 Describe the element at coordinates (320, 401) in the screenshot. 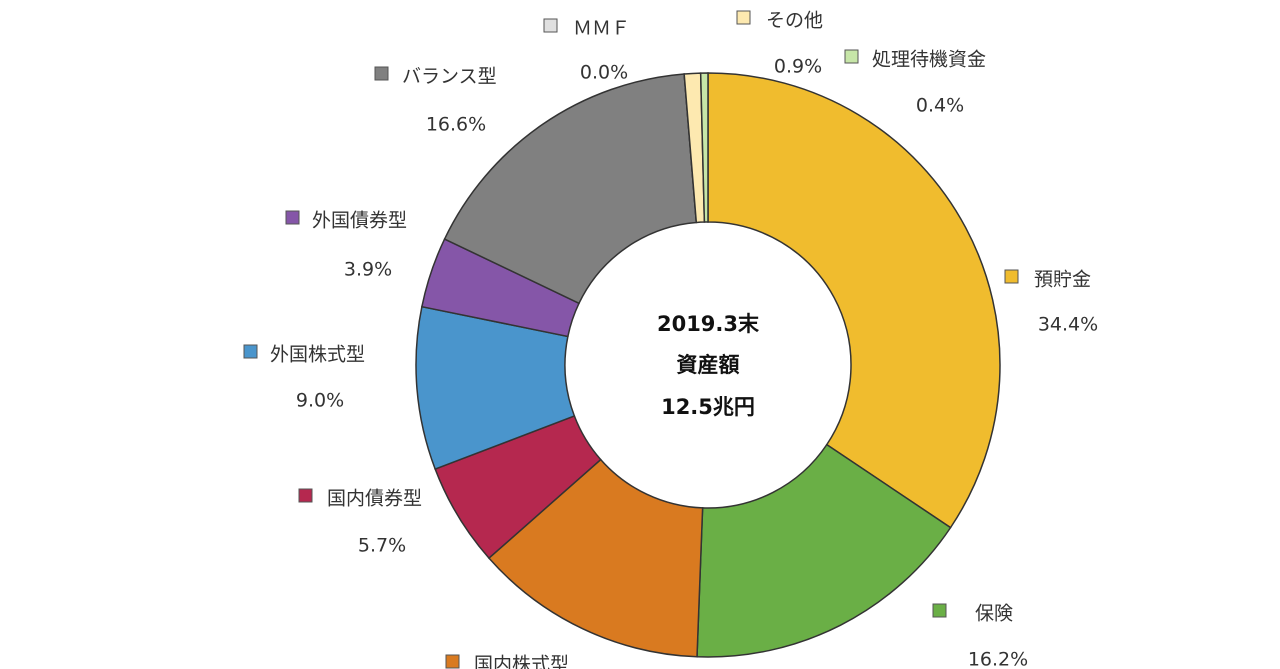

I see `value-label: 9.0%` at that location.